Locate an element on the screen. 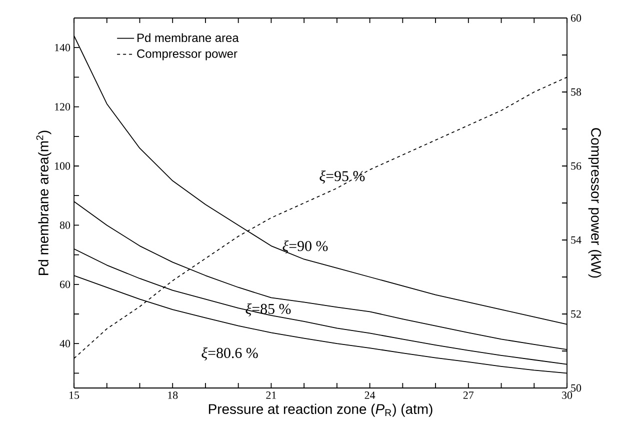 The width and height of the screenshot is (626, 444). y-axis-title: Pd membrane area(m$^{2}$) is located at coordinates (44, 202).